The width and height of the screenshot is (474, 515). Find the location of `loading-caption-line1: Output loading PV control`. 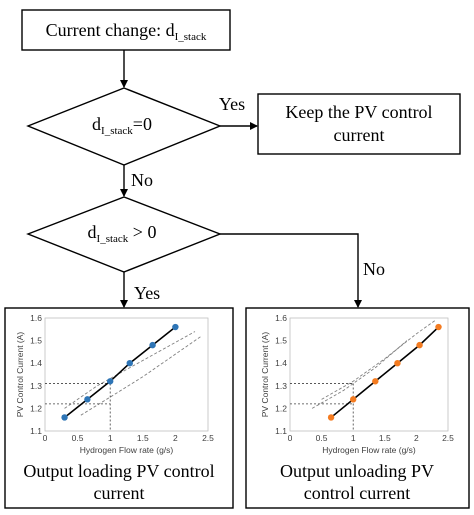

loading-caption-line1: Output loading PV control is located at coordinates (118, 471).